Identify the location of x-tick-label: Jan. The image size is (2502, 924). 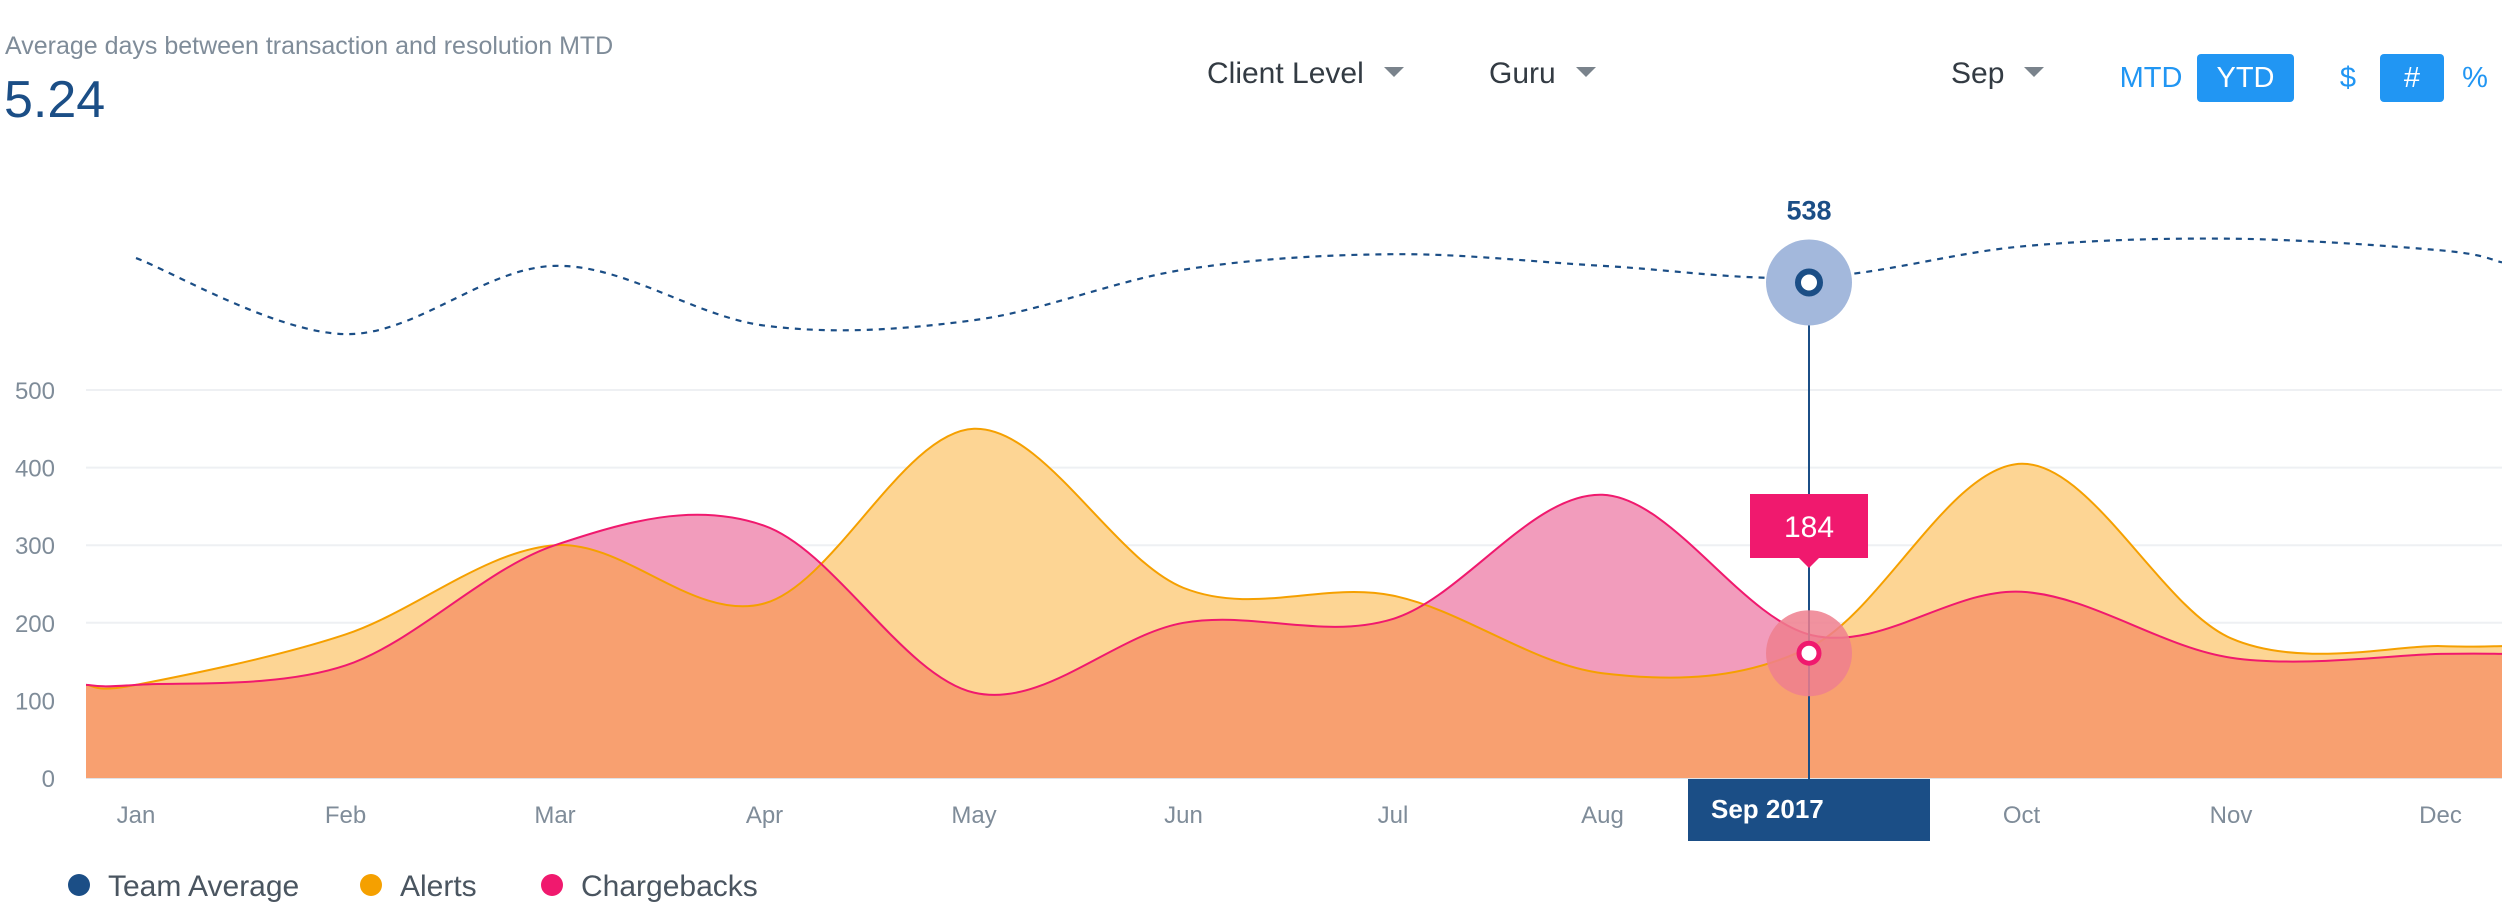
(136, 815).